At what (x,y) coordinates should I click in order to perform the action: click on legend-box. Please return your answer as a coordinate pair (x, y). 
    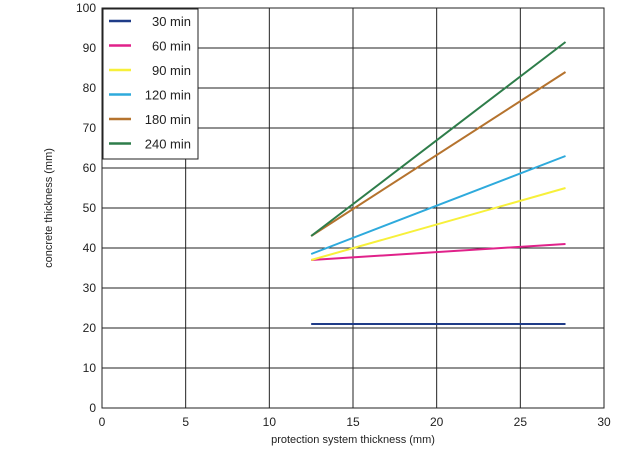
    Looking at the image, I should click on (150, 84).